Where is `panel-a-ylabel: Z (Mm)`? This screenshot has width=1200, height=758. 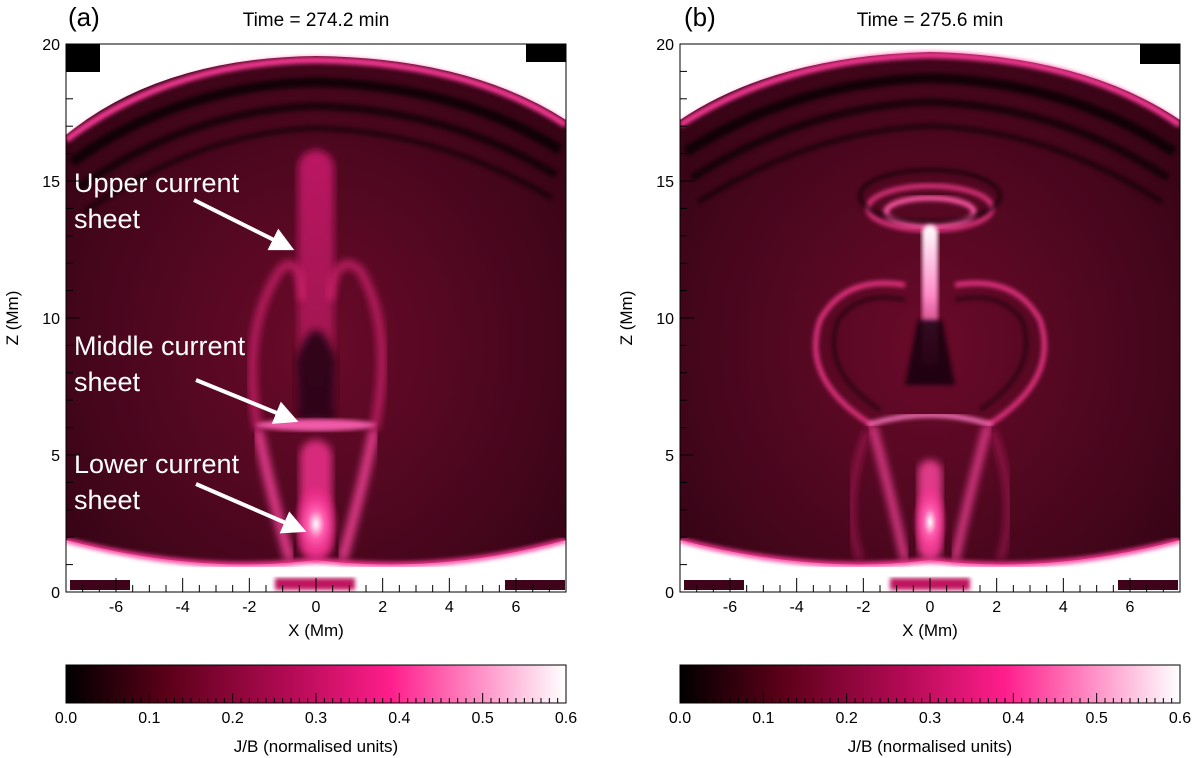 panel-a-ylabel: Z (Mm) is located at coordinates (12, 318).